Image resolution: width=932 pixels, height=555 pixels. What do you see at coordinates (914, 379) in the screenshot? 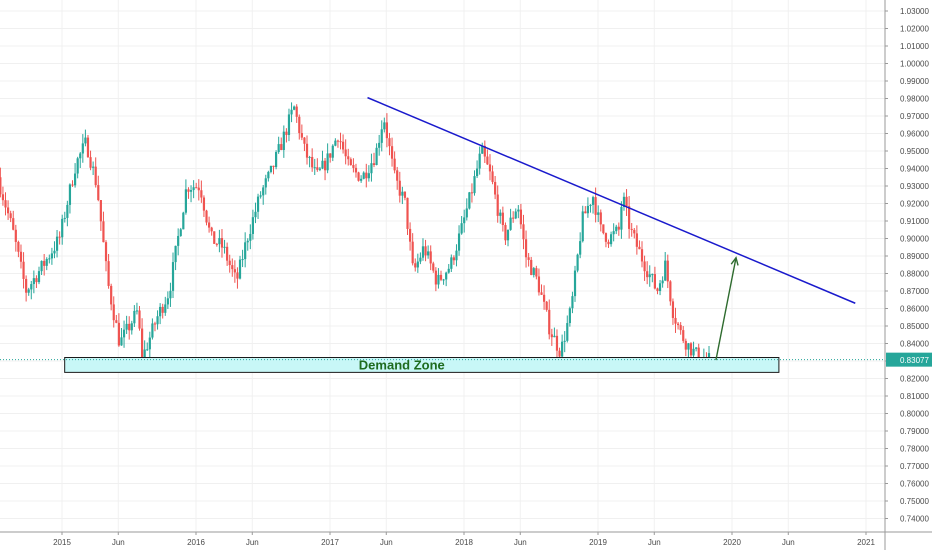
I see `y-tick-label: 0.82000` at bounding box center [914, 379].